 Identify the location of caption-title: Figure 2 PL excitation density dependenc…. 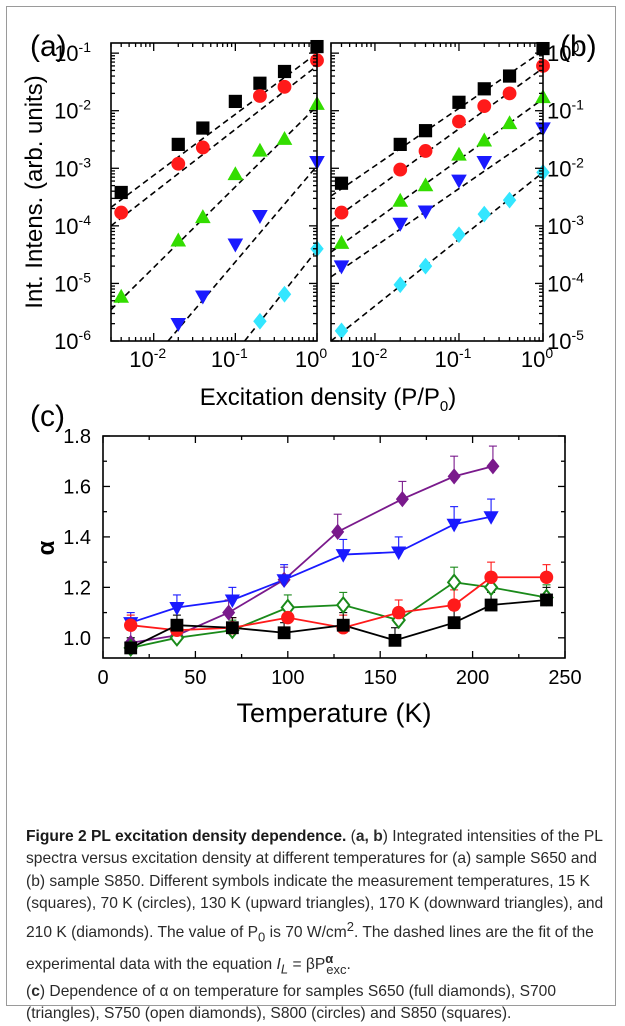
(186, 836).